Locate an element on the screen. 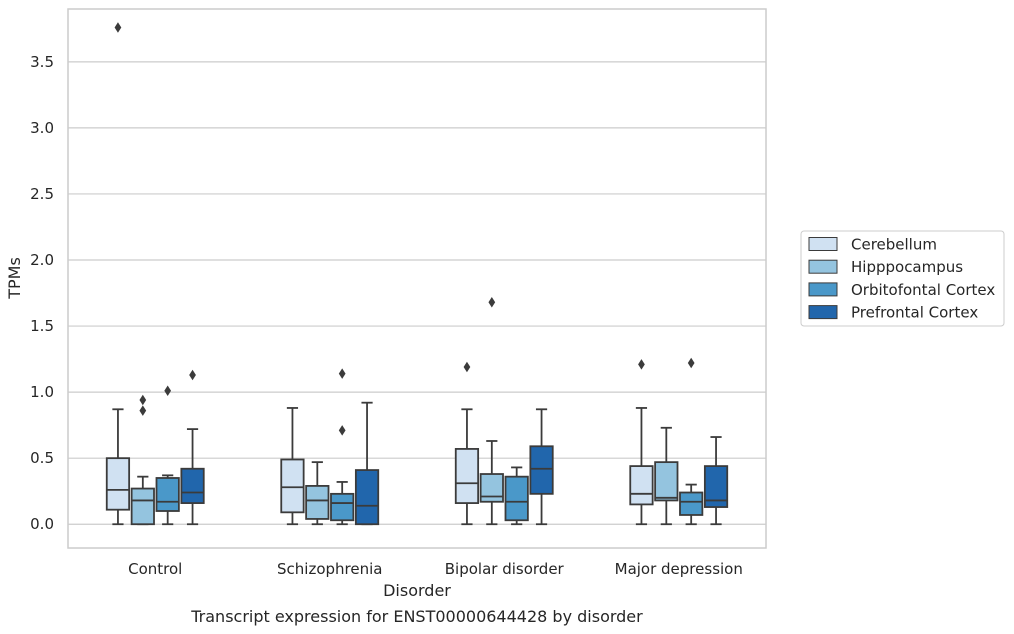 Image resolution: width=1014 pixels, height=634 pixels. y-tick-label: 1.0 is located at coordinates (42, 392).